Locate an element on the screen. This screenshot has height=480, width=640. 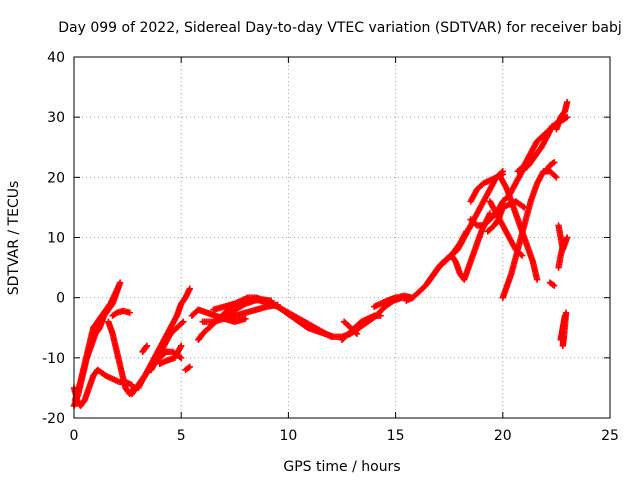
x-tick-label: 25 is located at coordinates (610, 436).